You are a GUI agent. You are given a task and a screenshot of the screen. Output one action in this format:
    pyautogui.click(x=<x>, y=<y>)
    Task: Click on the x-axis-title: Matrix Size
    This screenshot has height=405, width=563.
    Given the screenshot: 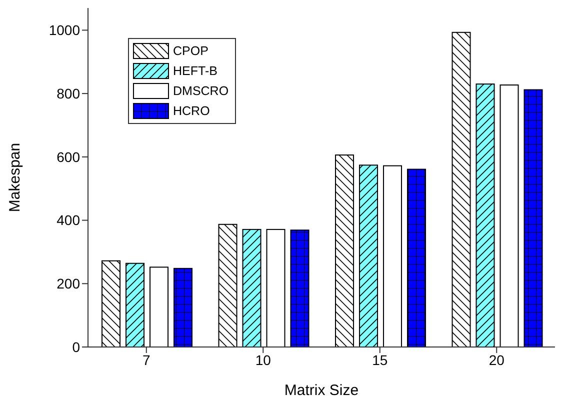 What is the action you would take?
    pyautogui.click(x=321, y=390)
    